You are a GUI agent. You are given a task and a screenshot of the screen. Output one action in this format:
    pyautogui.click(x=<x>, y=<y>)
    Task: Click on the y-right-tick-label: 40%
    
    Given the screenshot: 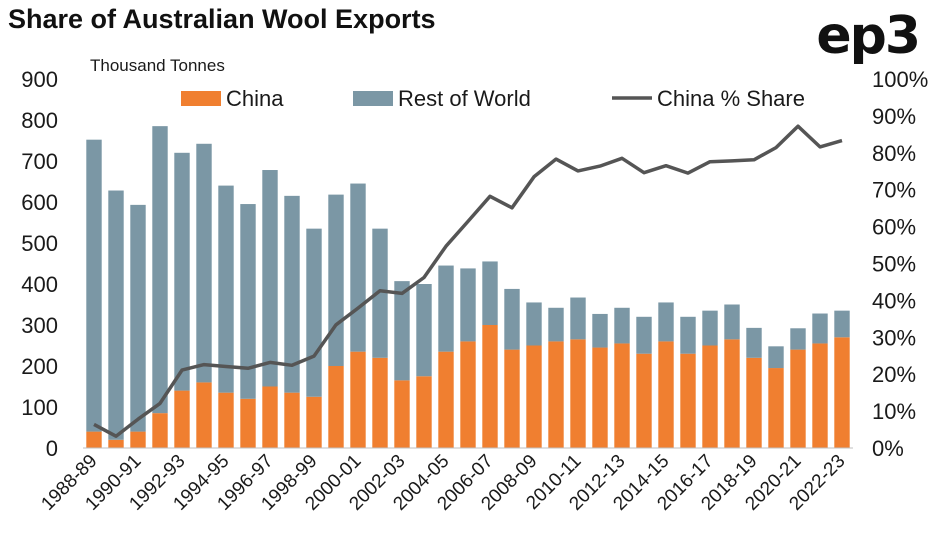 What is the action you would take?
    pyautogui.click(x=894, y=300)
    